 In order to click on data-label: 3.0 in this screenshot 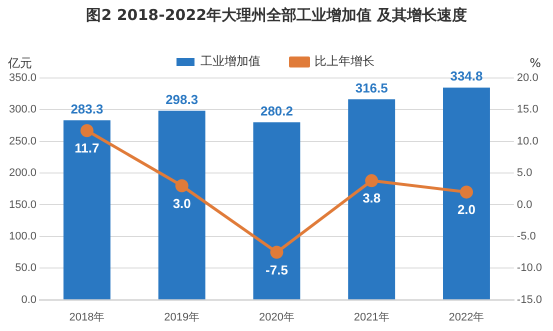, I will do `click(181, 203)`.